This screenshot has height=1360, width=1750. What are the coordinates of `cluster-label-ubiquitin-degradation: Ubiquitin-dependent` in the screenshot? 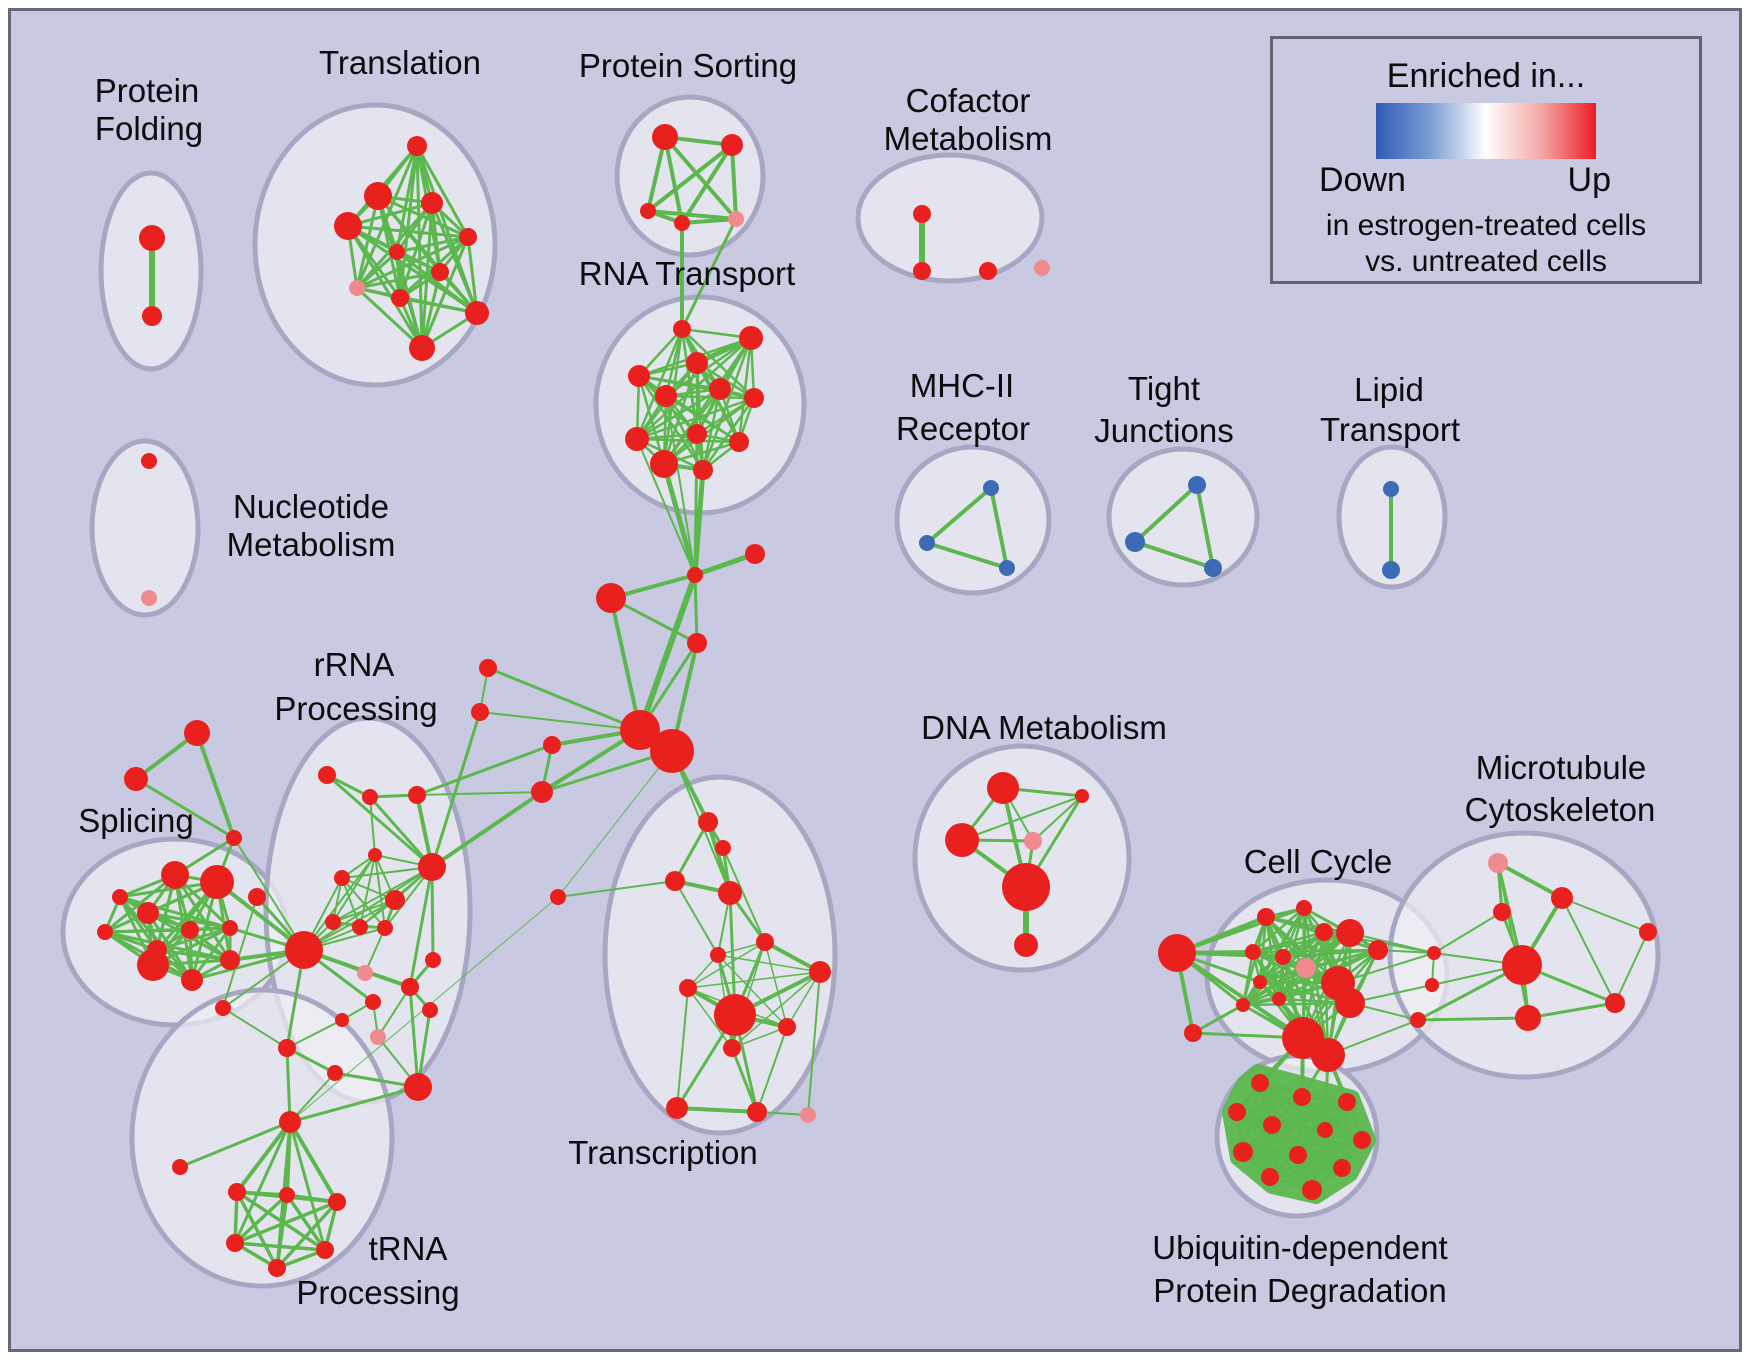 It's located at (1299, 1247).